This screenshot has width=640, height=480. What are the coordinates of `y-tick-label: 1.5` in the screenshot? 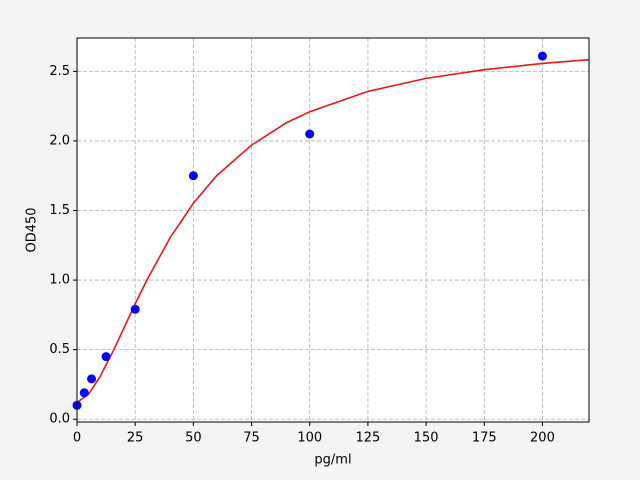 It's located at (59, 210).